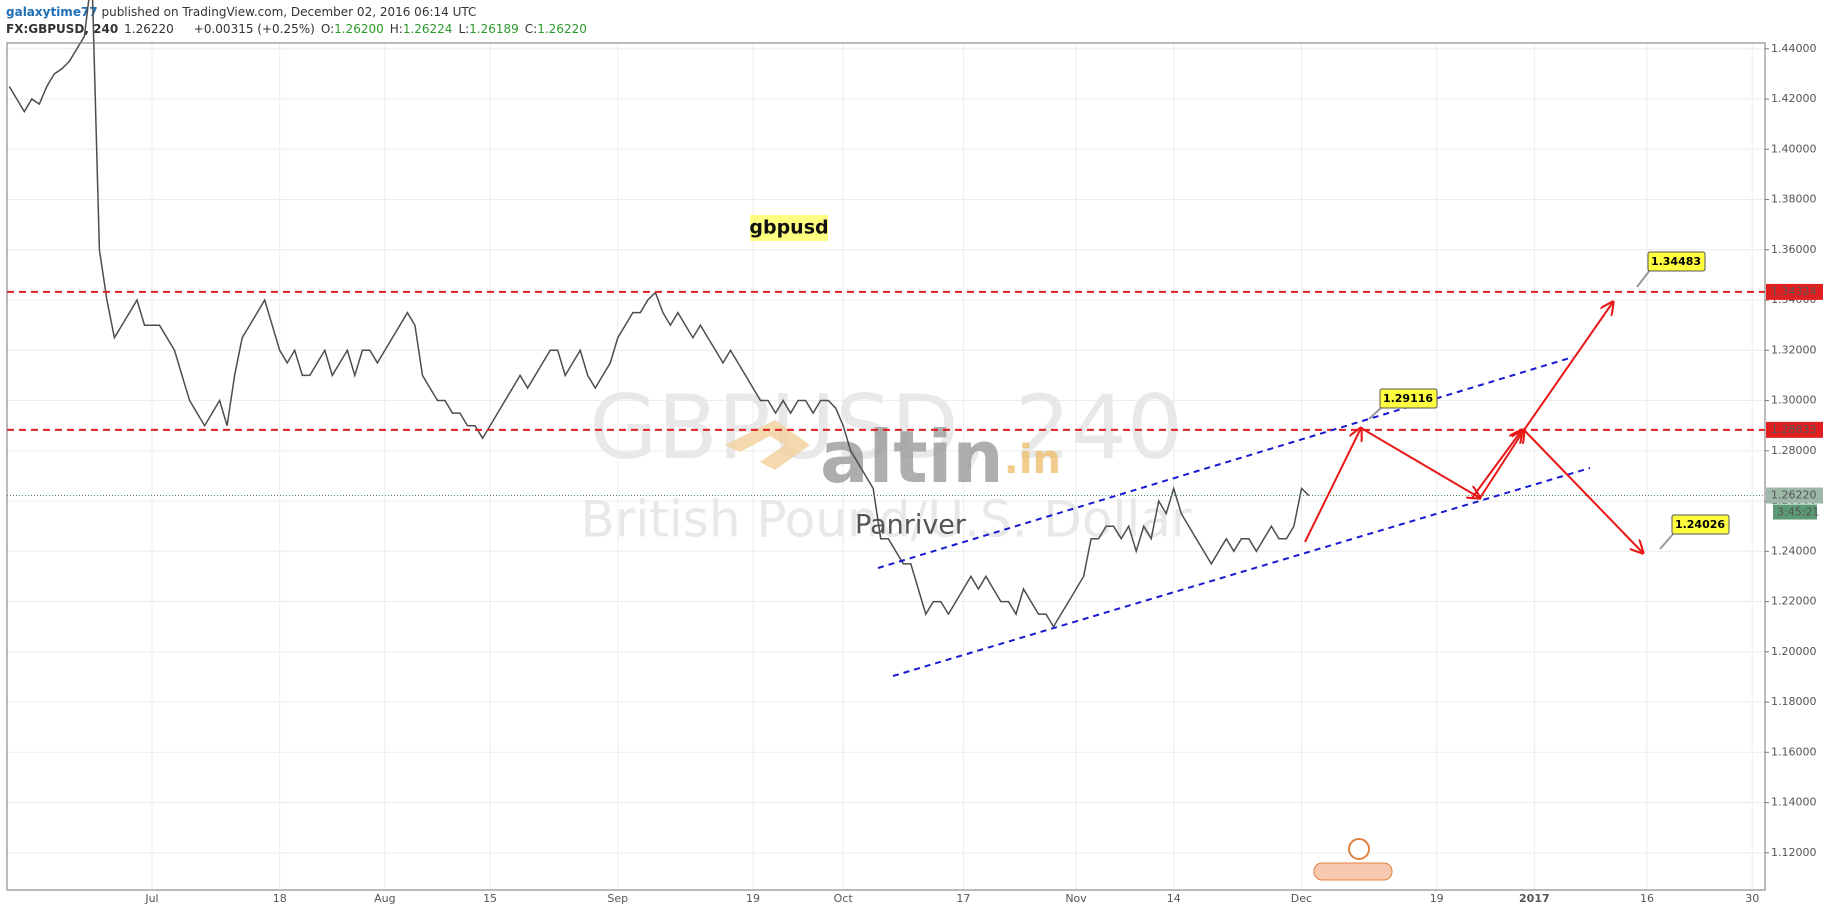 Image resolution: width=1824 pixels, height=915 pixels. I want to click on y-tick-label: 1.12000, so click(1794, 852).